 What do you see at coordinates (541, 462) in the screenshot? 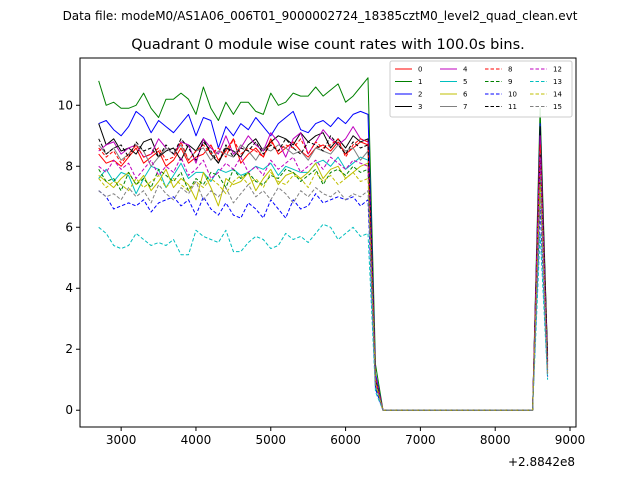
I see `x-offset-label: +2.8842e8` at bounding box center [541, 462].